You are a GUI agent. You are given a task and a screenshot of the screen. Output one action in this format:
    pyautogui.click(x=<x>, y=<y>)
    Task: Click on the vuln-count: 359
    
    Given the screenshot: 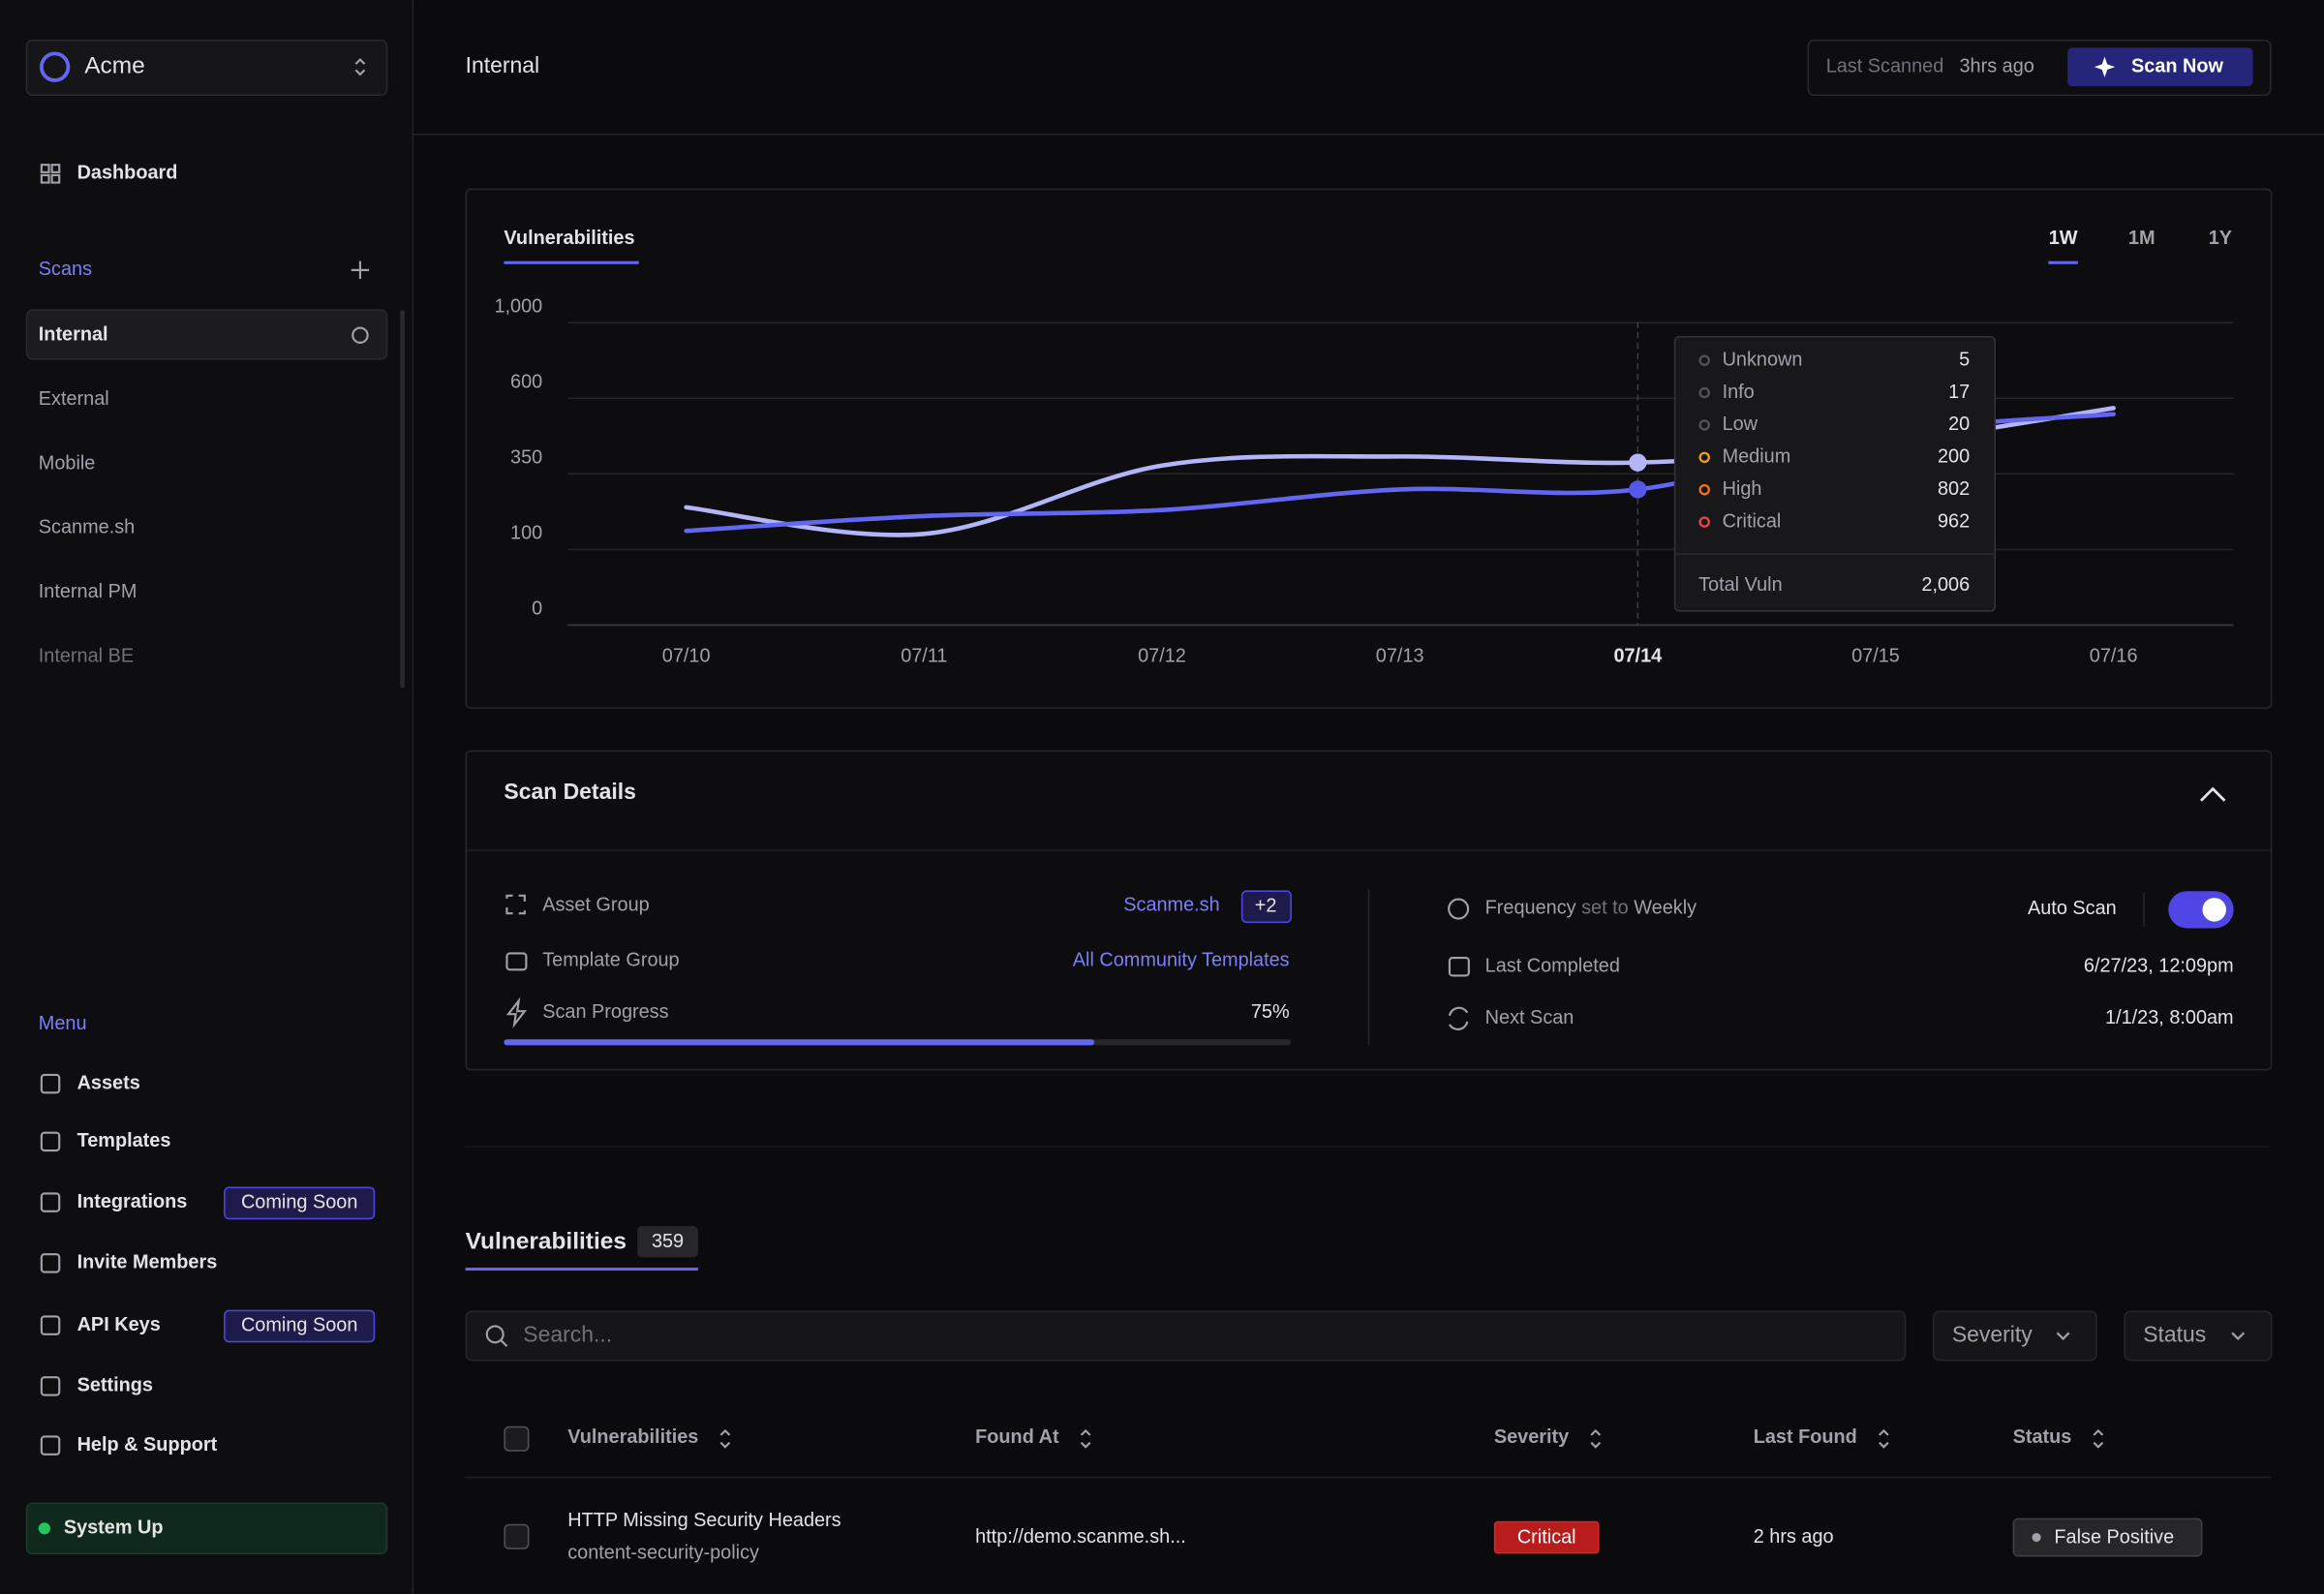 What is the action you would take?
    pyautogui.click(x=668, y=1241)
    